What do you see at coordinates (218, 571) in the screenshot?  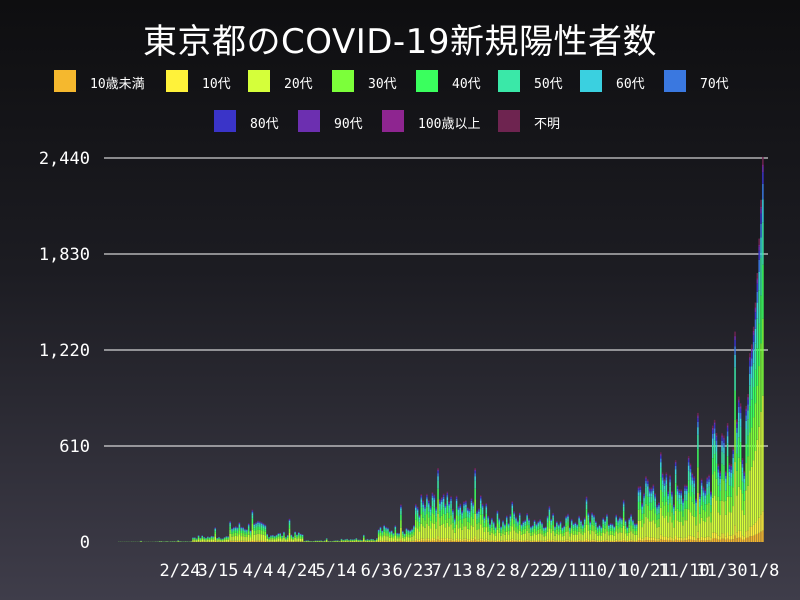 I see `x-tick-label: 3/15` at bounding box center [218, 571].